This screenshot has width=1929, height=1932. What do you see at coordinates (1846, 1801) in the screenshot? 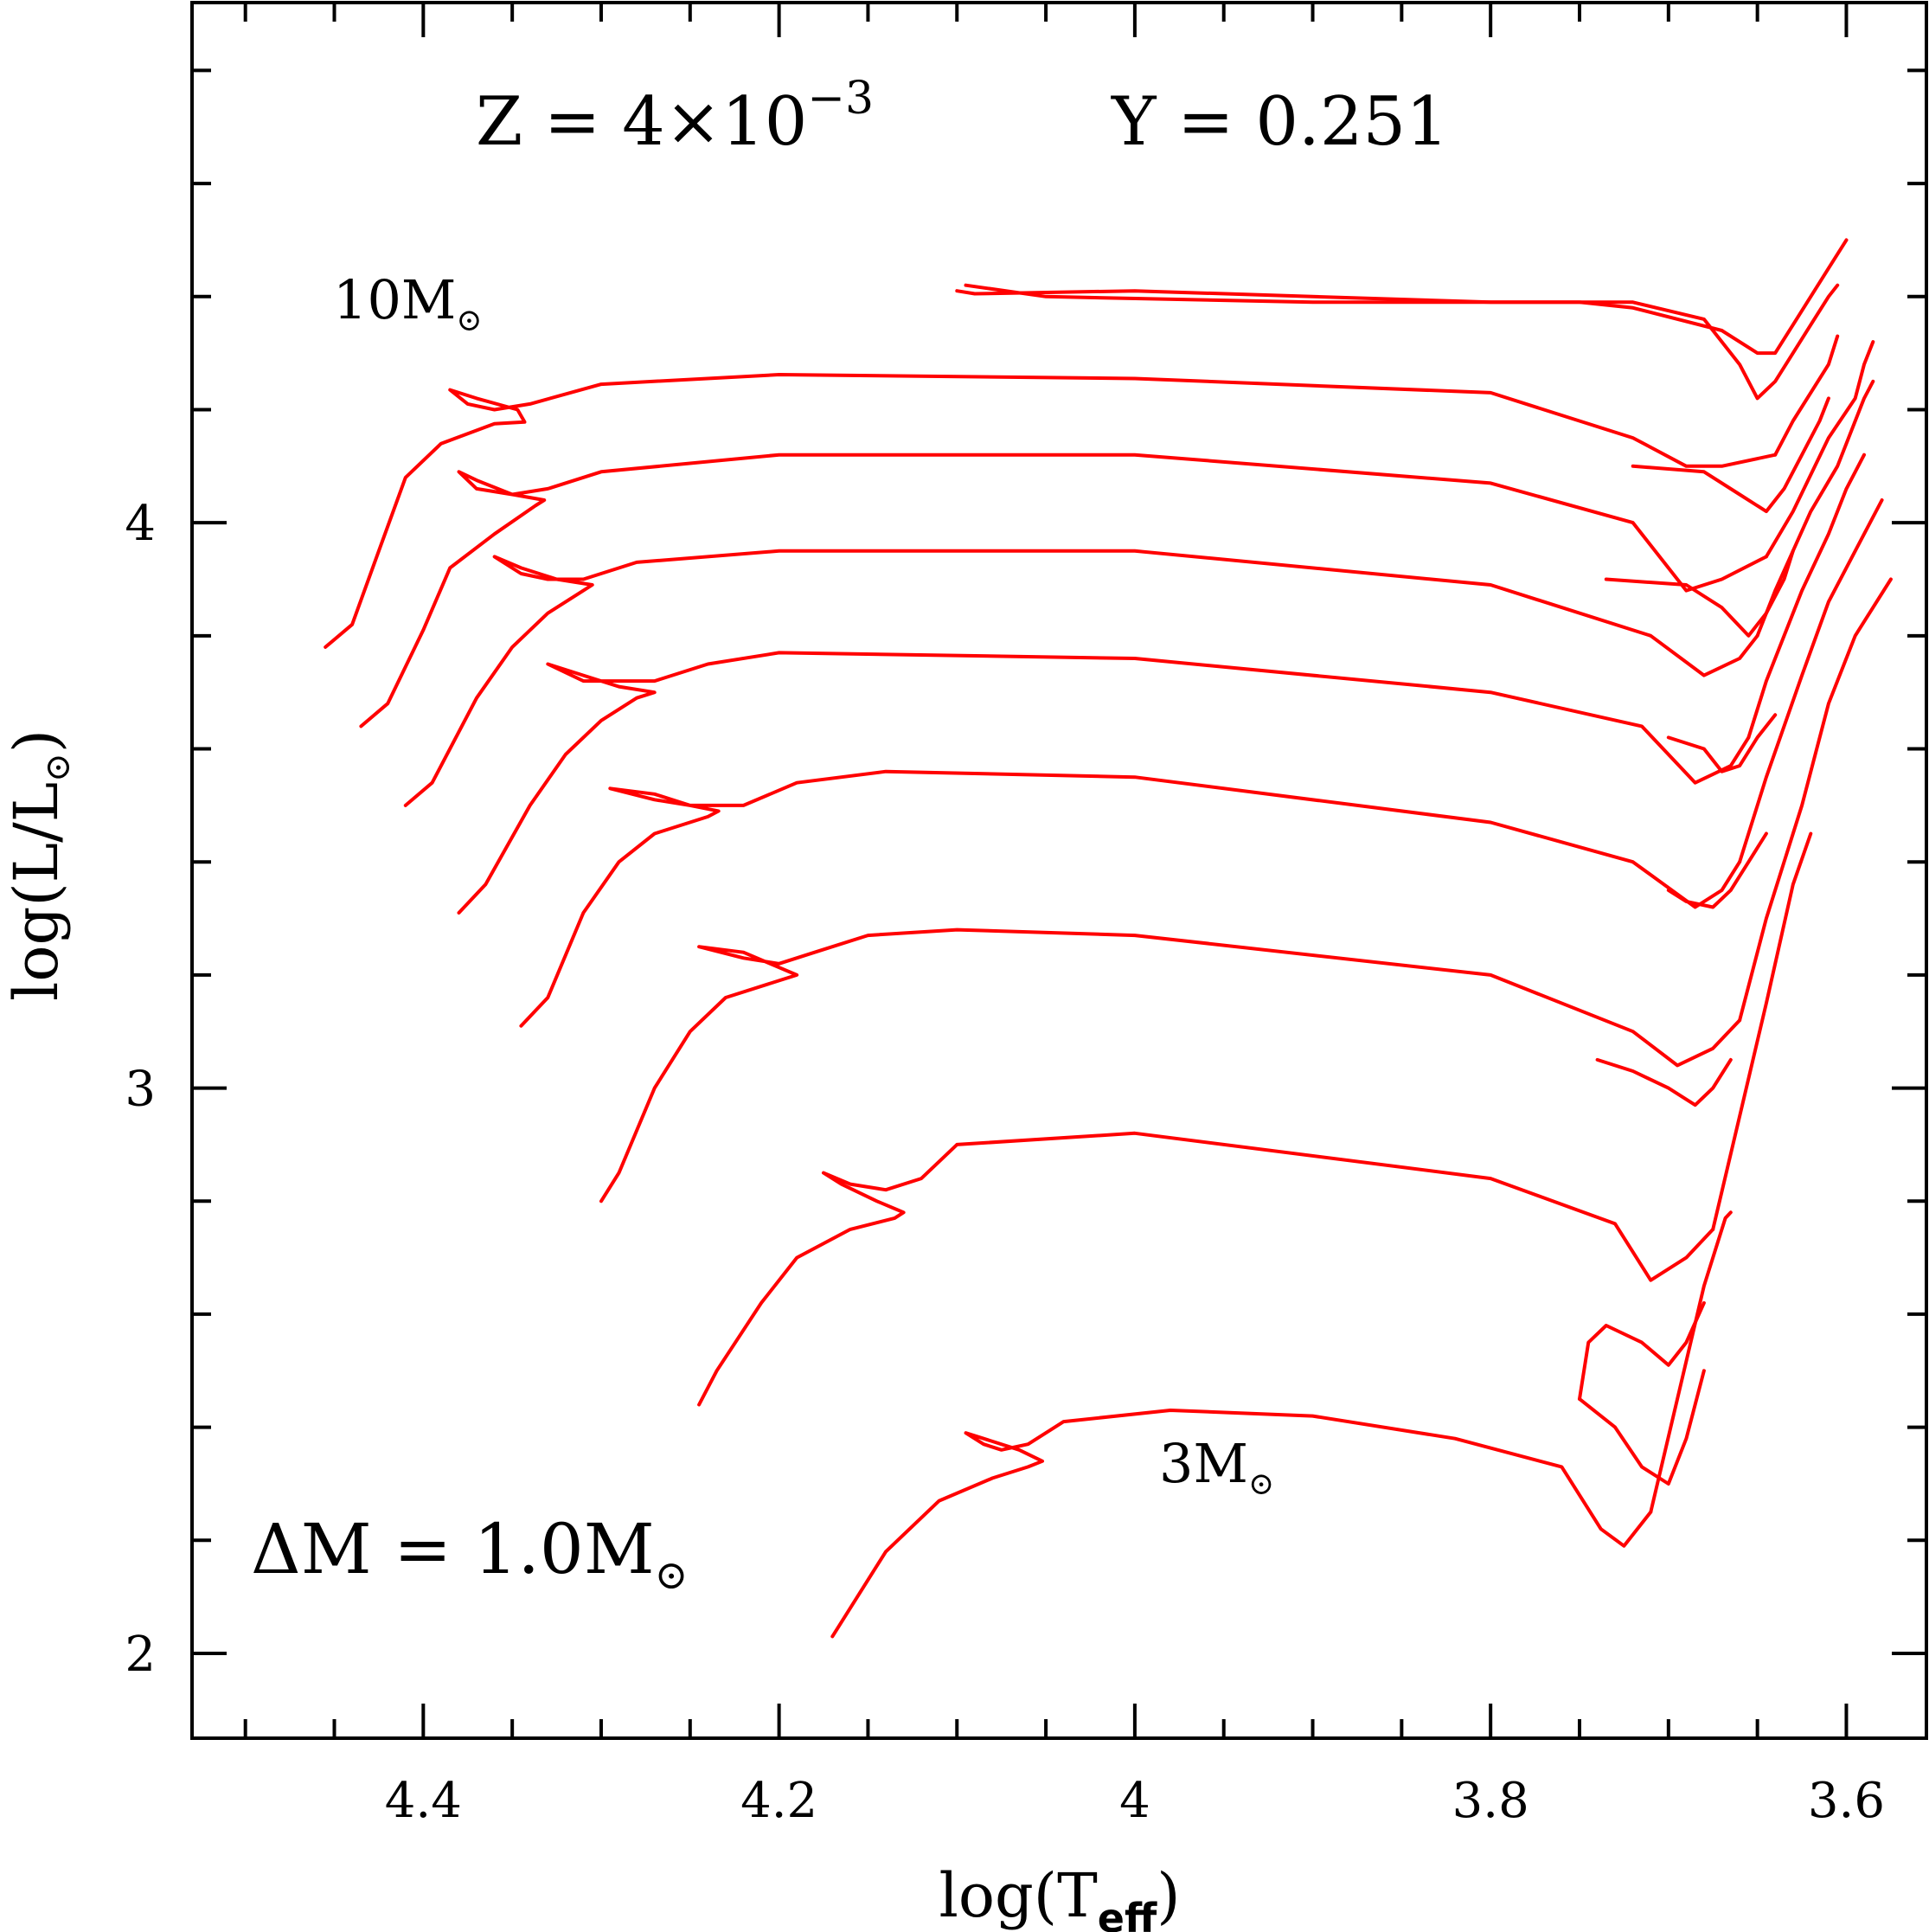
I see `x-tick-label: 3.6` at bounding box center [1846, 1801].